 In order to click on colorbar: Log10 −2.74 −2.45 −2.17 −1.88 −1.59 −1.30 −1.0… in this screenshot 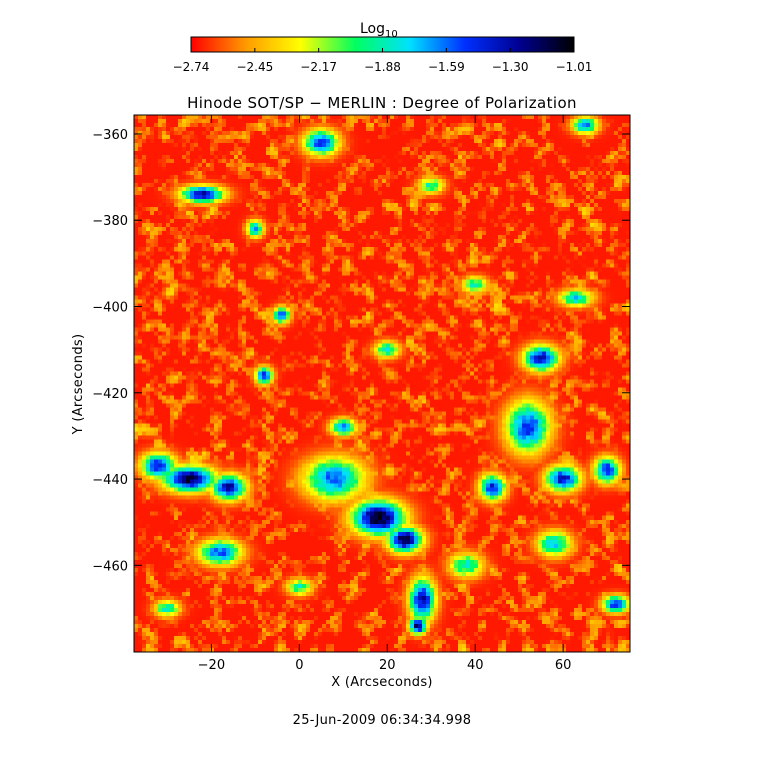, I will do `click(383, 47)`.